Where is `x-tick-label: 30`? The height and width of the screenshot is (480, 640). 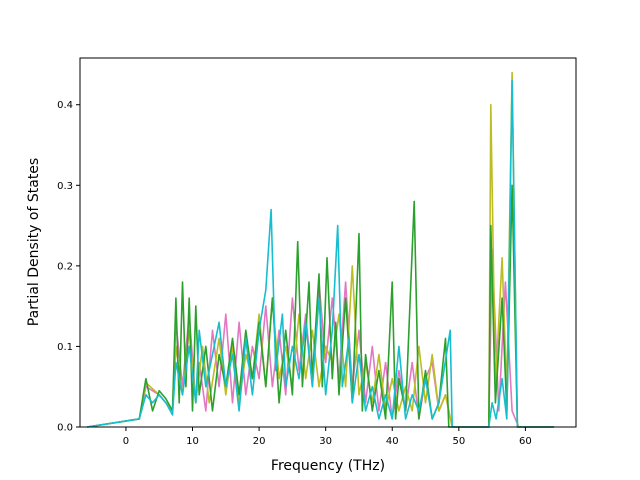 x-tick-label: 30 is located at coordinates (325, 441).